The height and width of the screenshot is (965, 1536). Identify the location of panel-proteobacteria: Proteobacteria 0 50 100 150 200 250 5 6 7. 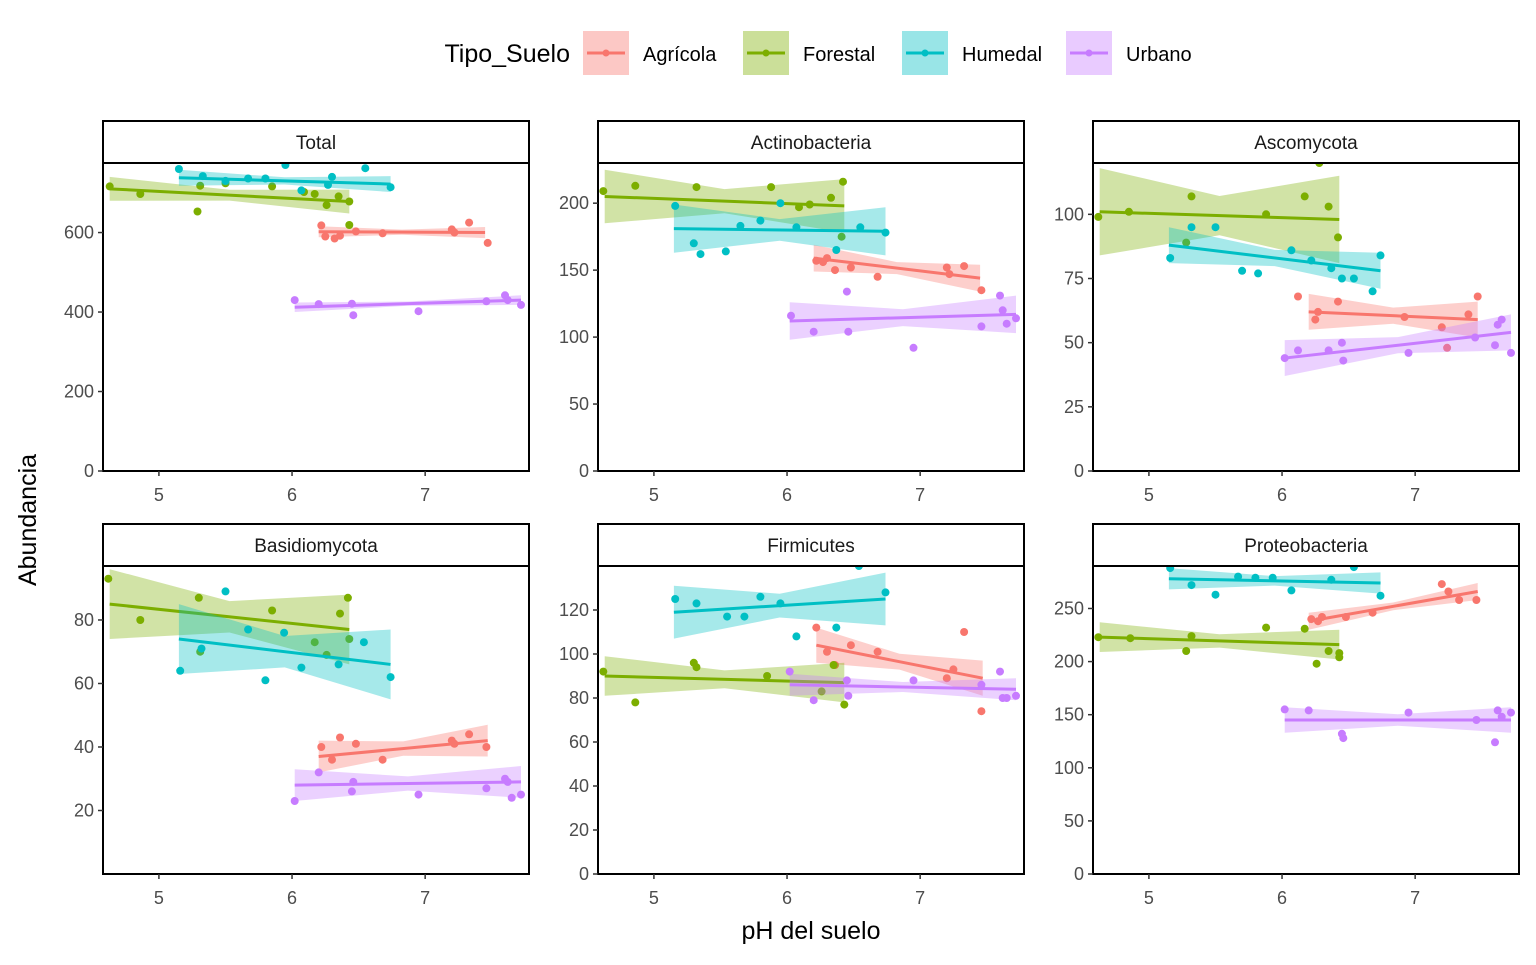
(1287, 715).